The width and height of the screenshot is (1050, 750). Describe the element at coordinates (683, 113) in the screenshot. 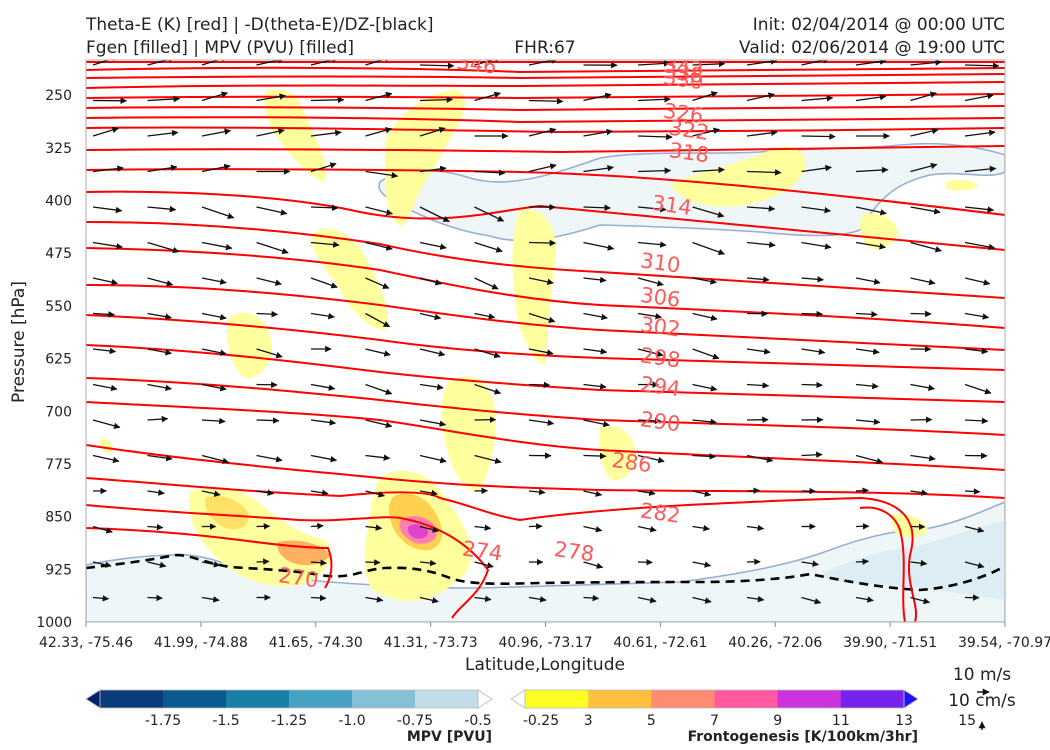

I see `theta-e-contour-label: 326` at that location.